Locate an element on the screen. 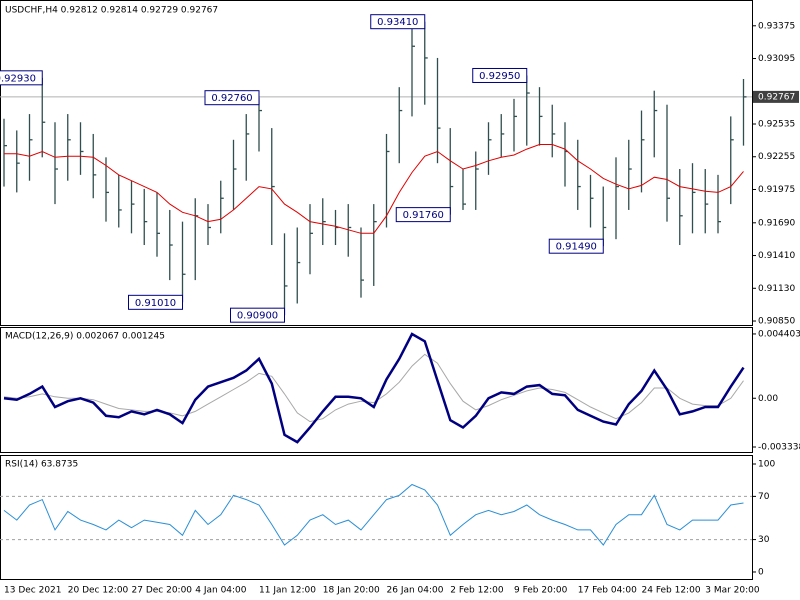 The image size is (800, 600). x-tick-label: 3 Mar 20:00 is located at coordinates (732, 591).